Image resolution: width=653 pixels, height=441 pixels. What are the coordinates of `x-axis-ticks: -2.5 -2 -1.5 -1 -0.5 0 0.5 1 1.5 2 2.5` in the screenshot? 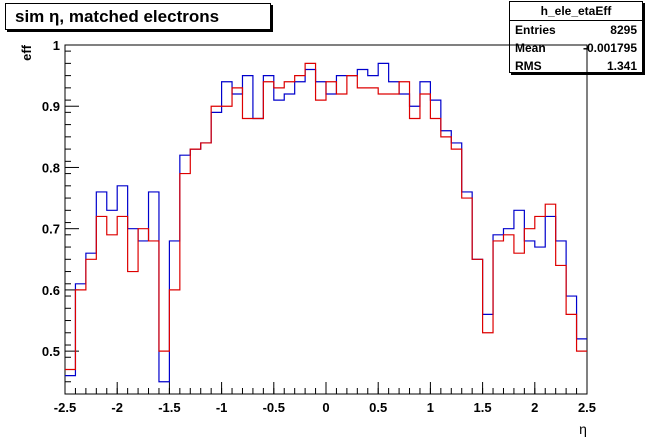 It's located at (325, 398).